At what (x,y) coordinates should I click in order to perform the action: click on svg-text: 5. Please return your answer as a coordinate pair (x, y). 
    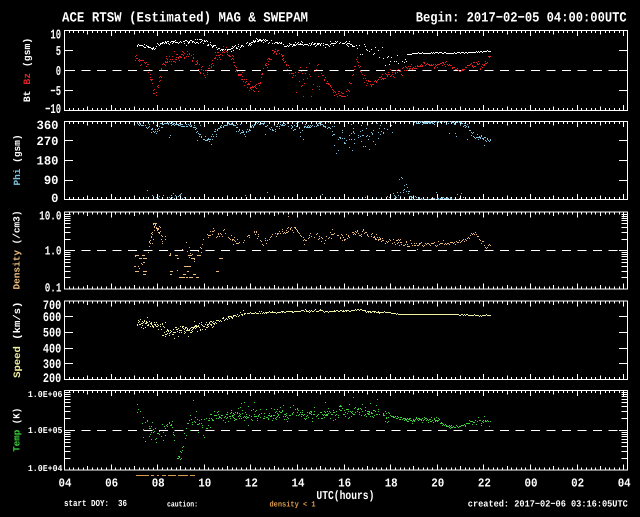
    Looking at the image, I should click on (58, 52).